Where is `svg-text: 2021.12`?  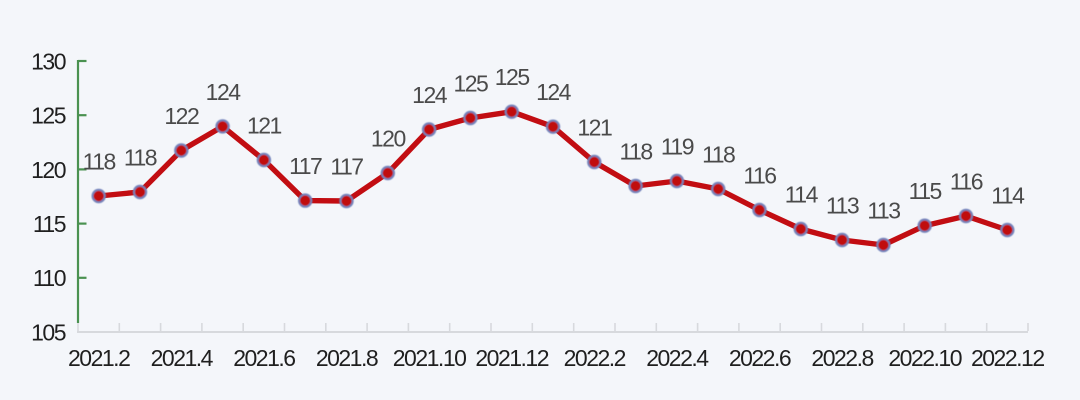
svg-text: 2021.12 is located at coordinates (511, 358).